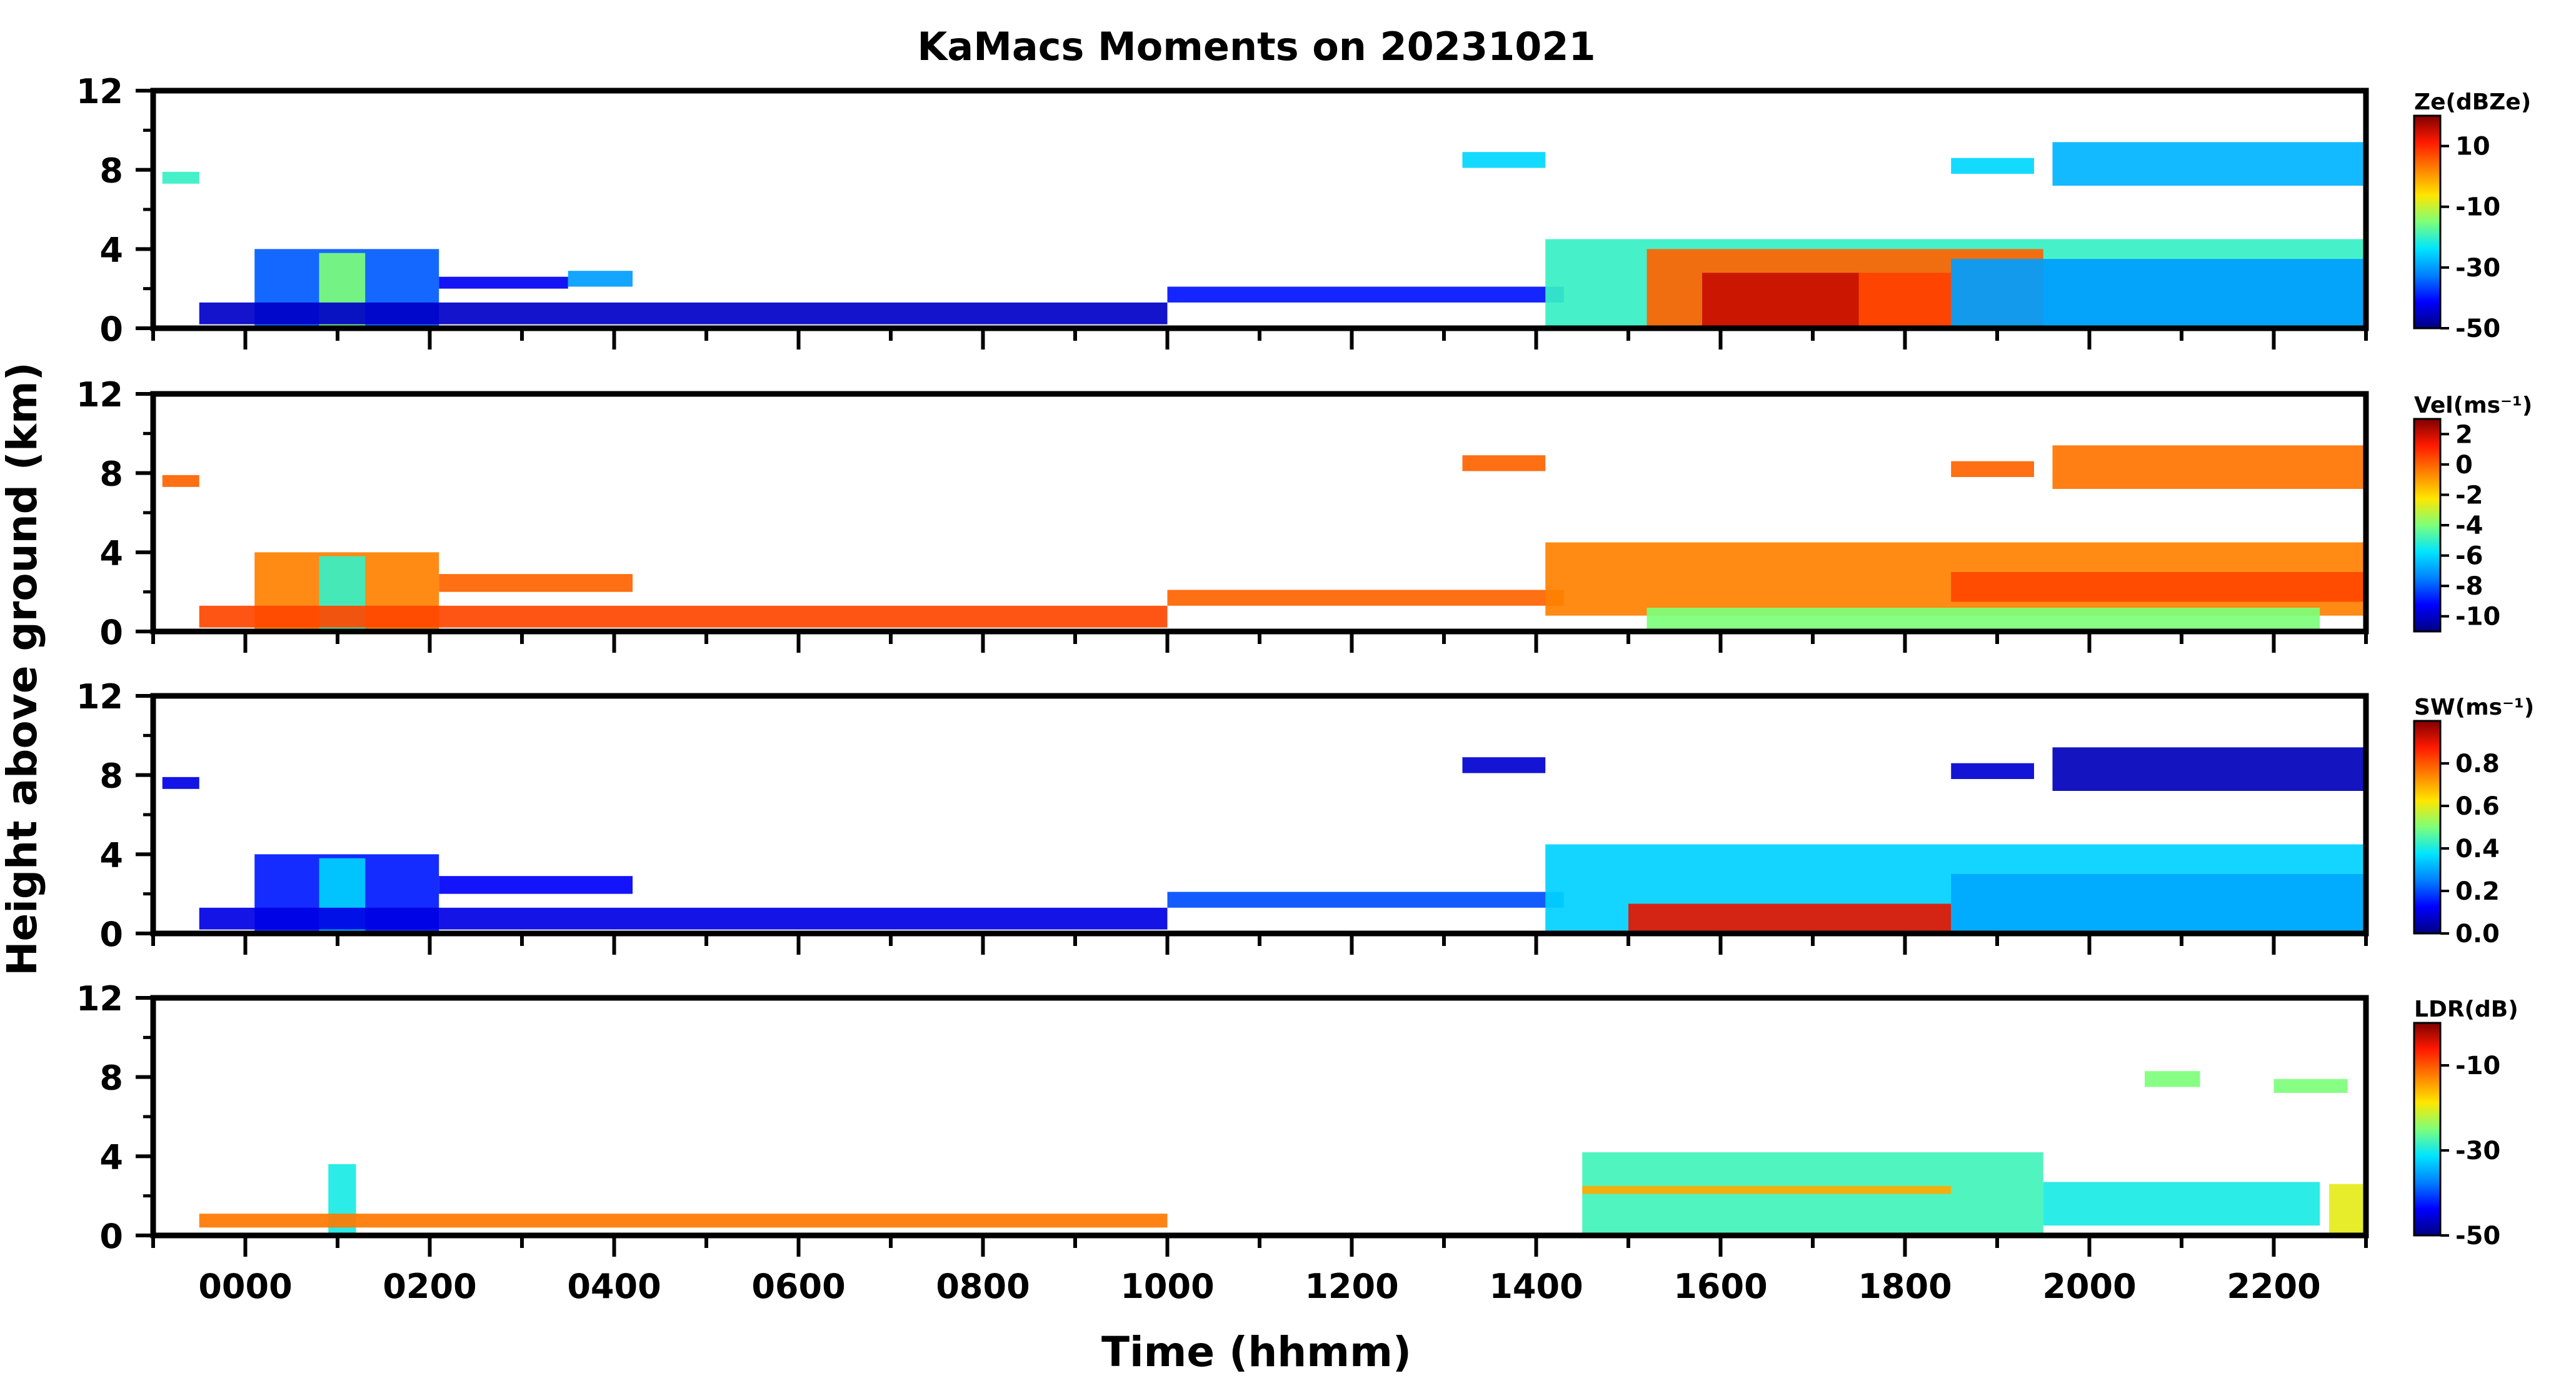  What do you see at coordinates (1167, 1286) in the screenshot?
I see `x-tick-label: 1000` at bounding box center [1167, 1286].